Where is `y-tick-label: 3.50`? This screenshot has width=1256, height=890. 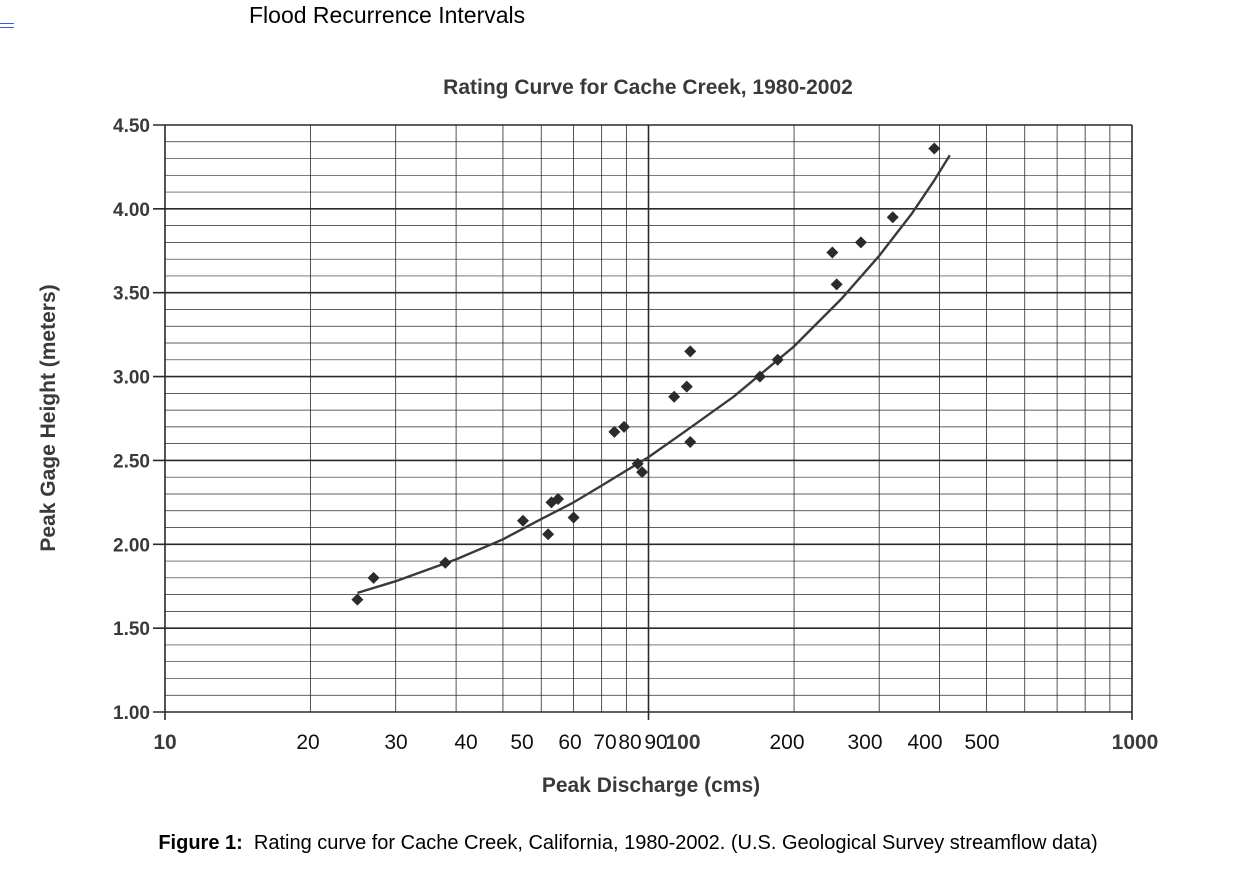
y-tick-label: 3.50 is located at coordinates (131, 294).